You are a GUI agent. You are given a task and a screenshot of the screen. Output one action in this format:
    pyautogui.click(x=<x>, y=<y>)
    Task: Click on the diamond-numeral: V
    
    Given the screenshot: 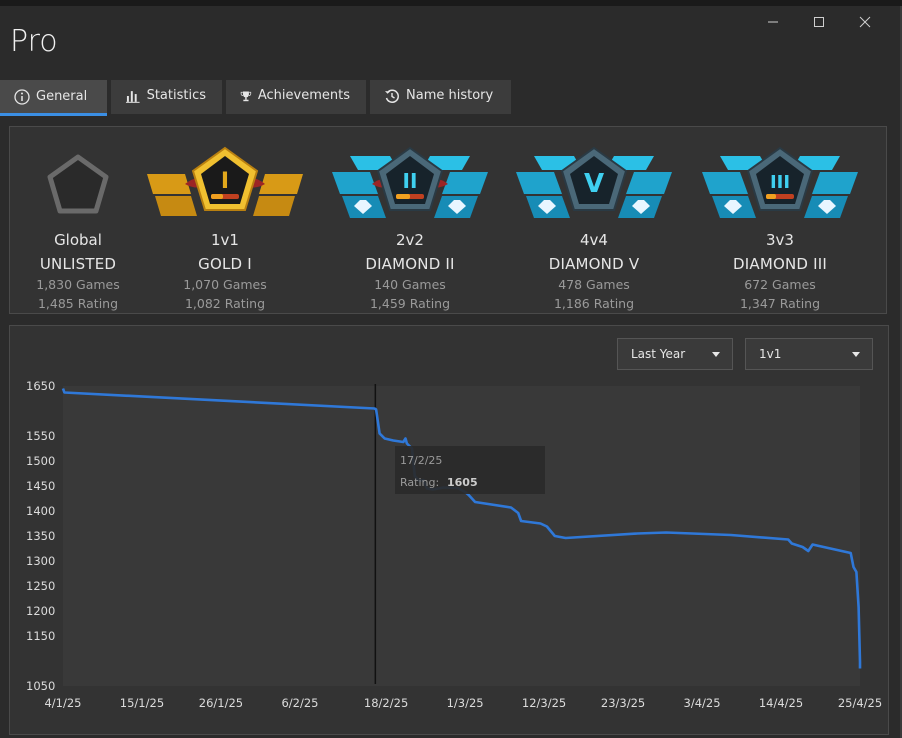 What is the action you would take?
    pyautogui.click(x=594, y=184)
    